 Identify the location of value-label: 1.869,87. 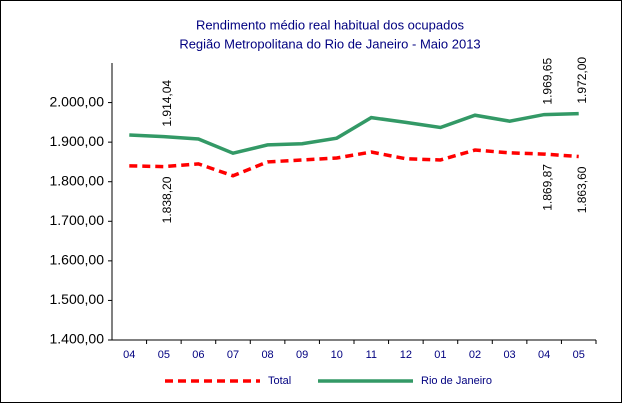
(547, 187).